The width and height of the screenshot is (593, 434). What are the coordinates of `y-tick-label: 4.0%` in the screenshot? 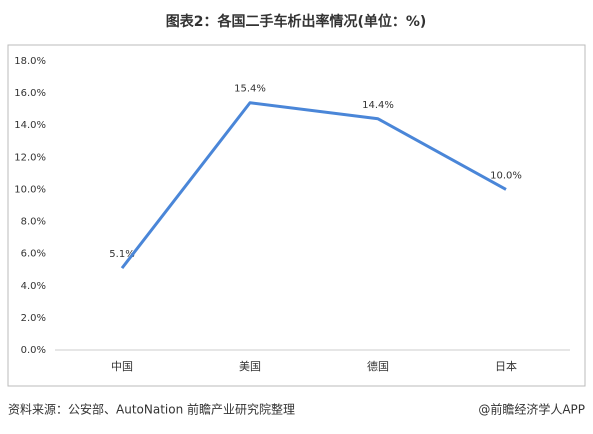 It's located at (33, 286).